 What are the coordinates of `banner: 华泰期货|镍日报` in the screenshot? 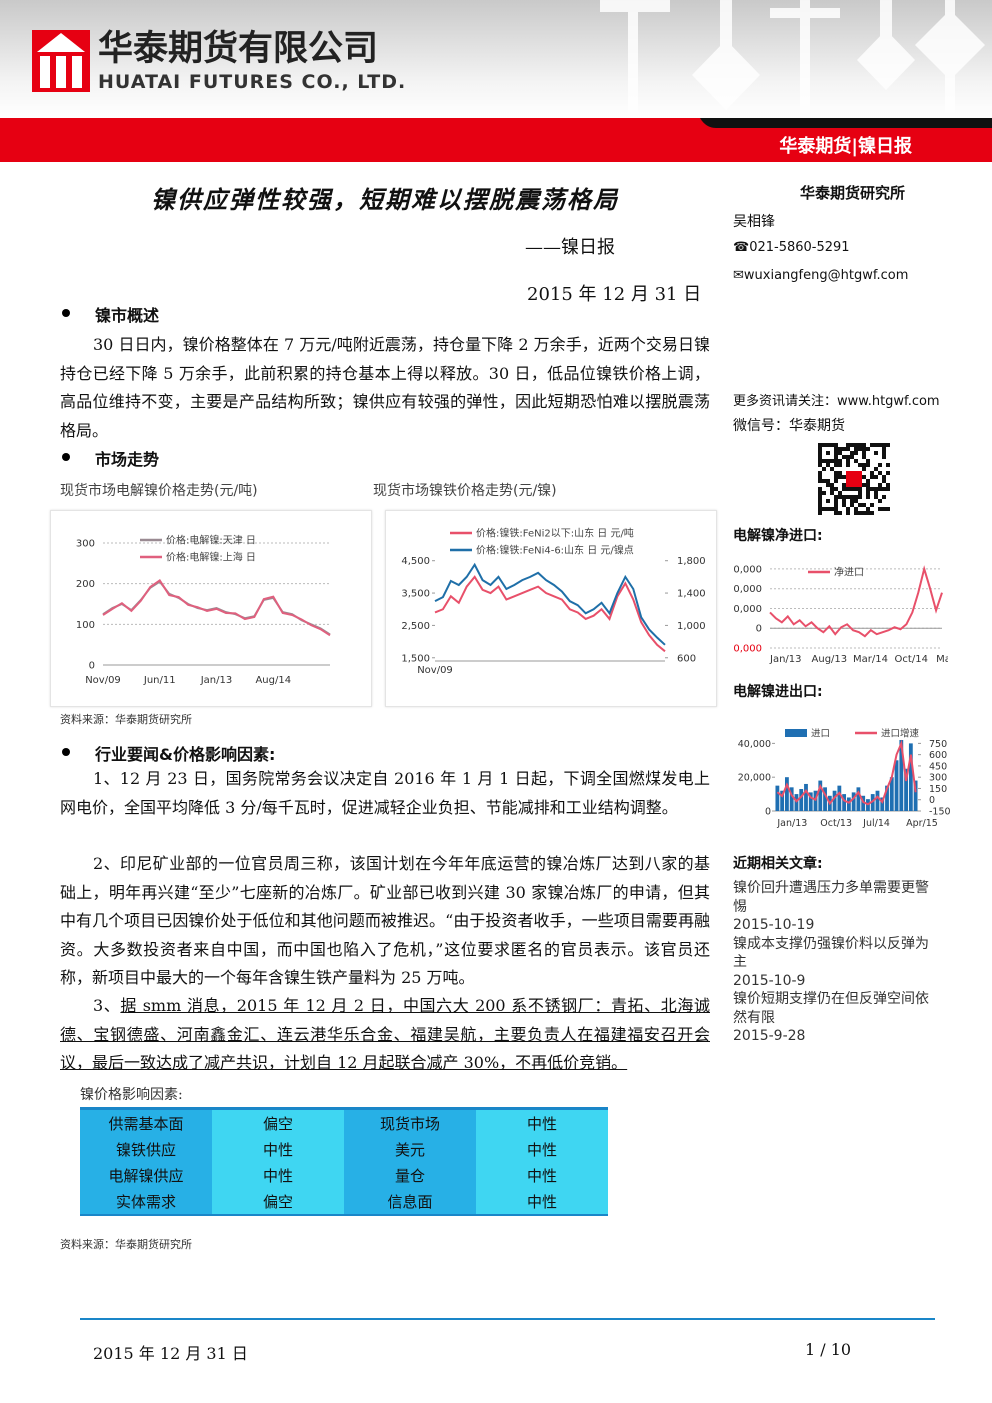 It's located at (845, 146).